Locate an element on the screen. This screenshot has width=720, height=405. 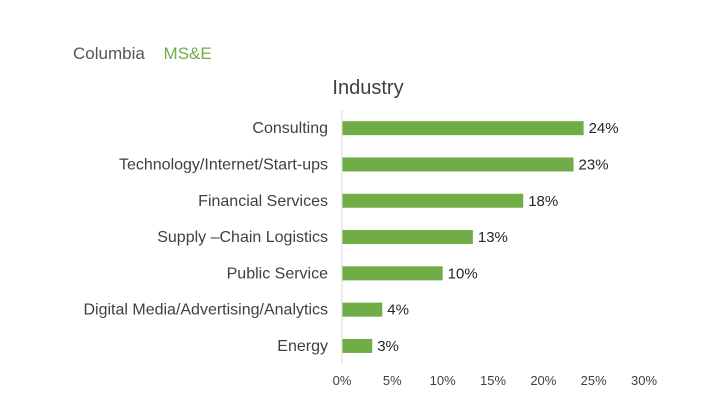
value-label: 18% is located at coordinates (543, 201).